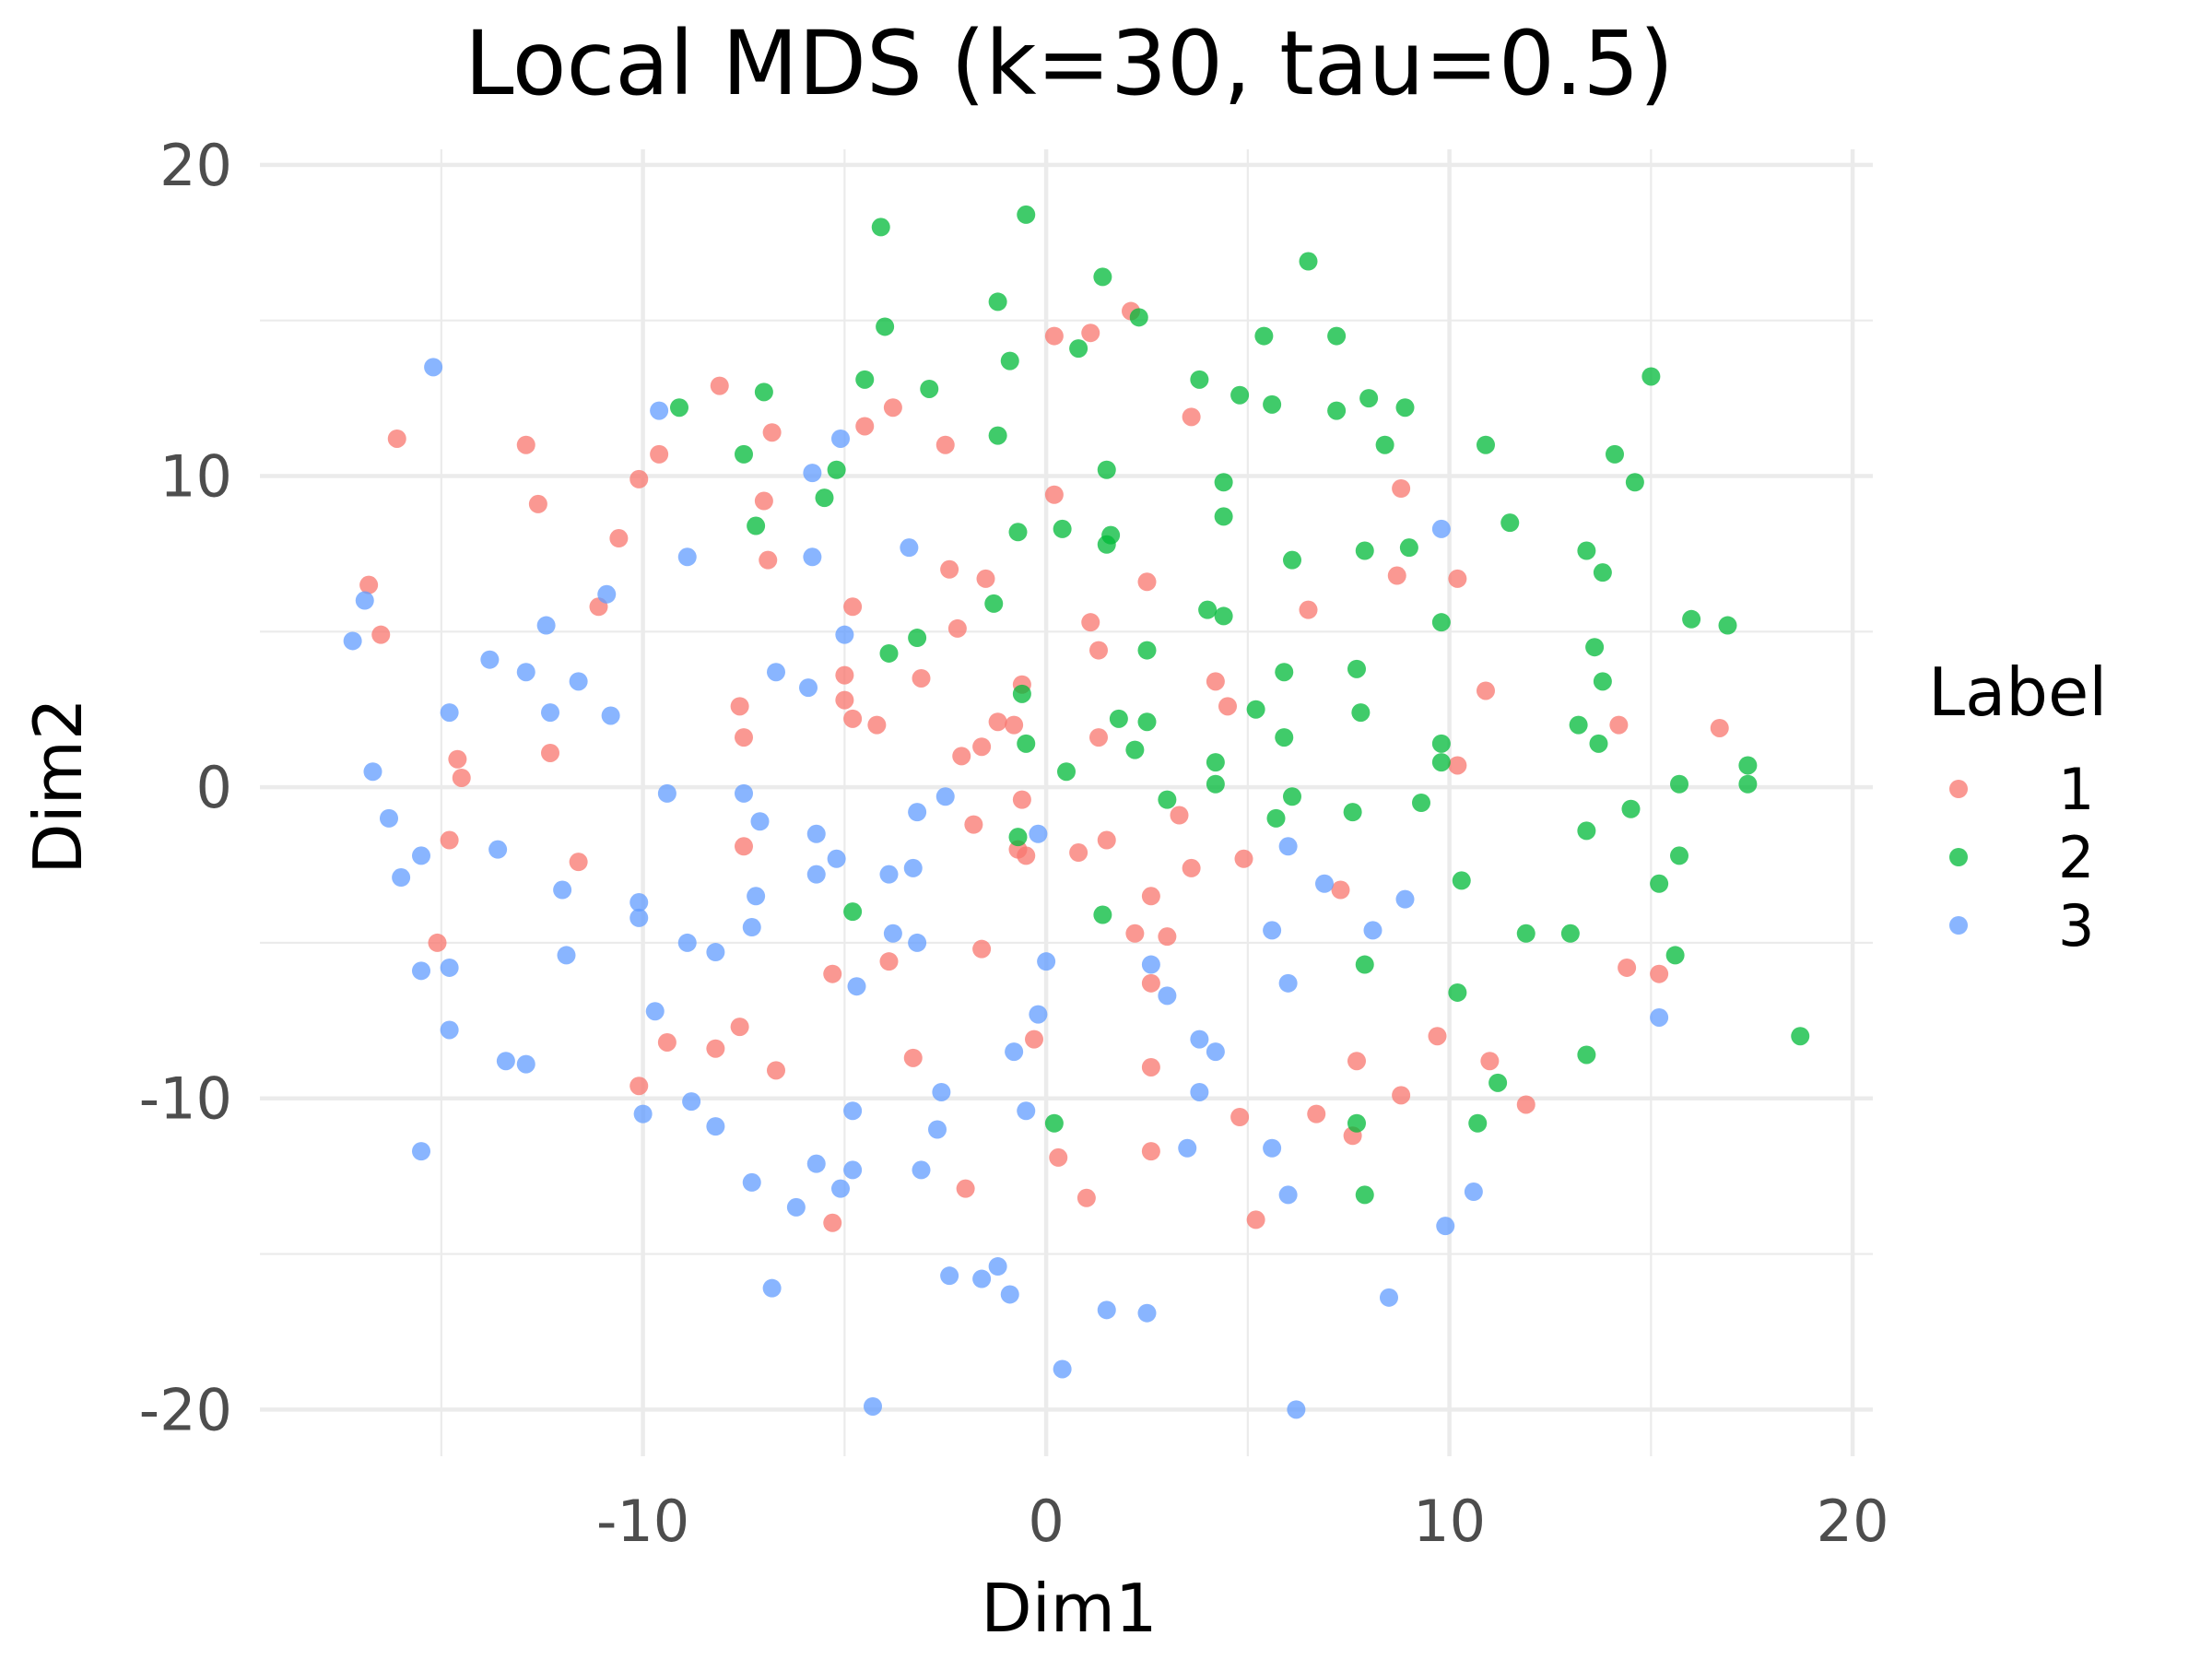  What do you see at coordinates (185, 787) in the screenshot?
I see `y-axis-ticks: -20 -10 0 10 20` at bounding box center [185, 787].